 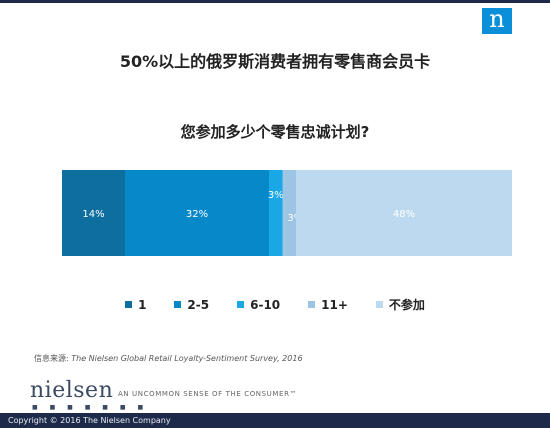 What do you see at coordinates (90, 407) in the screenshot?
I see `brand-dots: ■ ■ ■ ■ ■ ■ ■` at bounding box center [90, 407].